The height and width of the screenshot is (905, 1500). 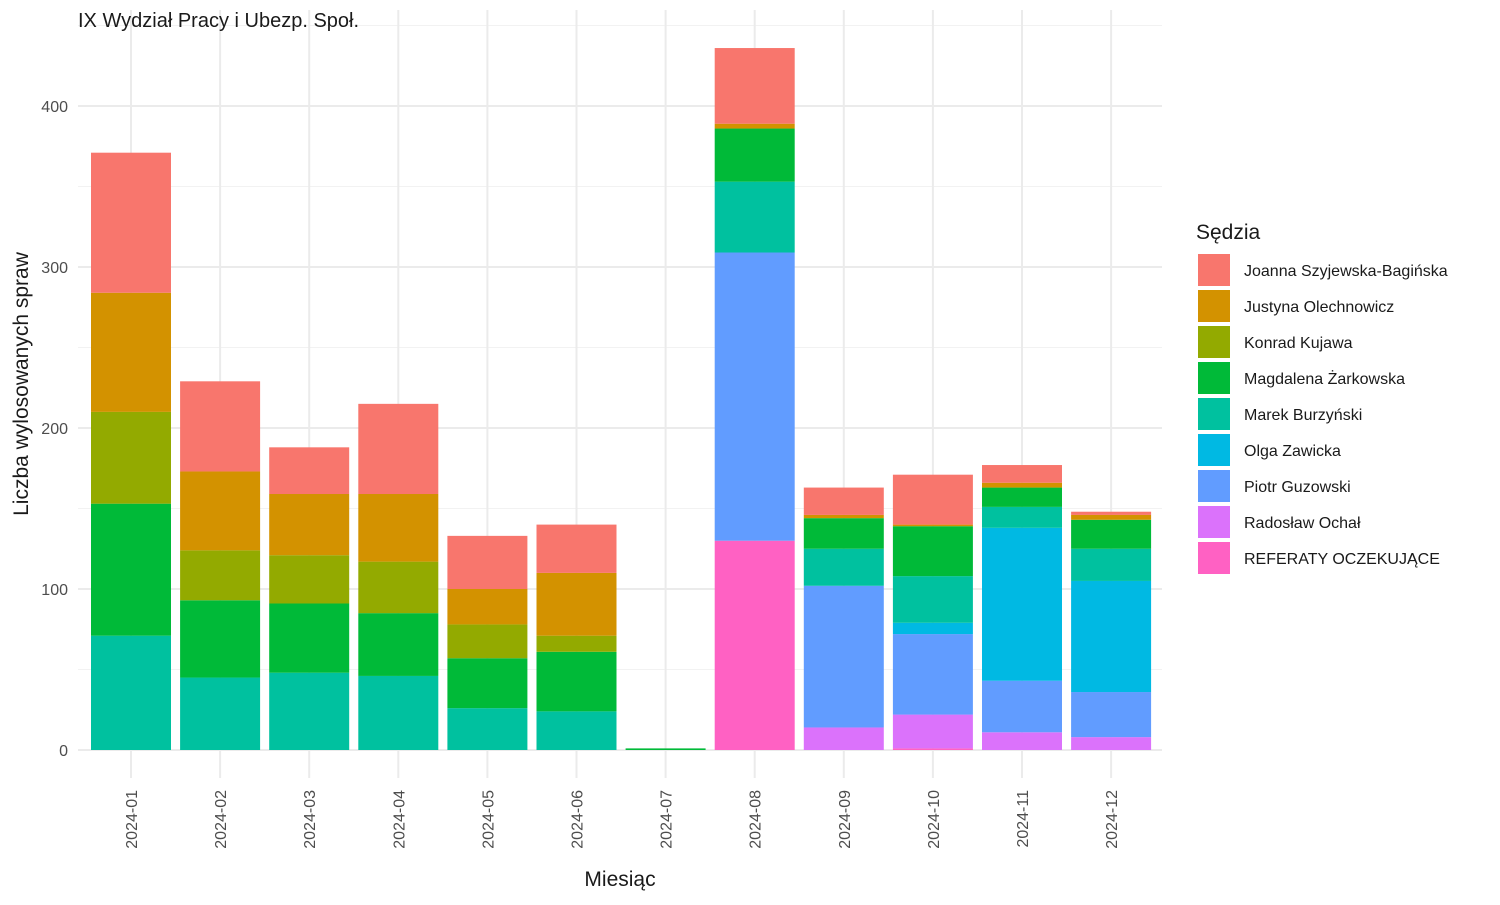 I want to click on x-tick-label: 2024-07, so click(x=667, y=819).